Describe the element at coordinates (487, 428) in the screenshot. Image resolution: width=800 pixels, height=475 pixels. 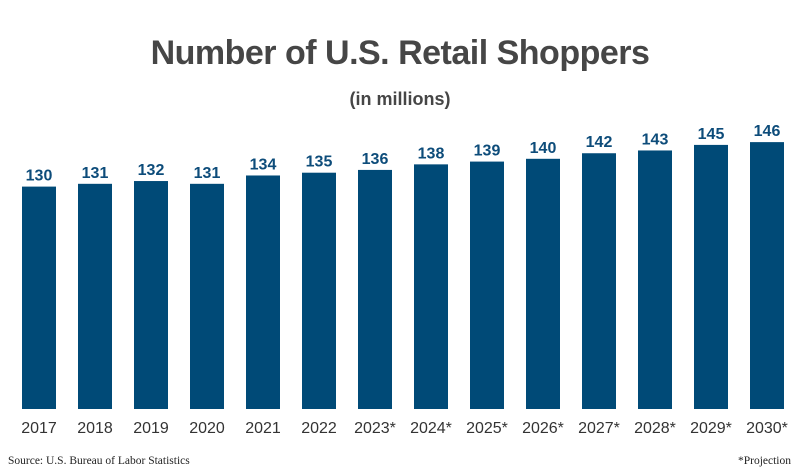
I see `x-tick-label: 2025*` at that location.